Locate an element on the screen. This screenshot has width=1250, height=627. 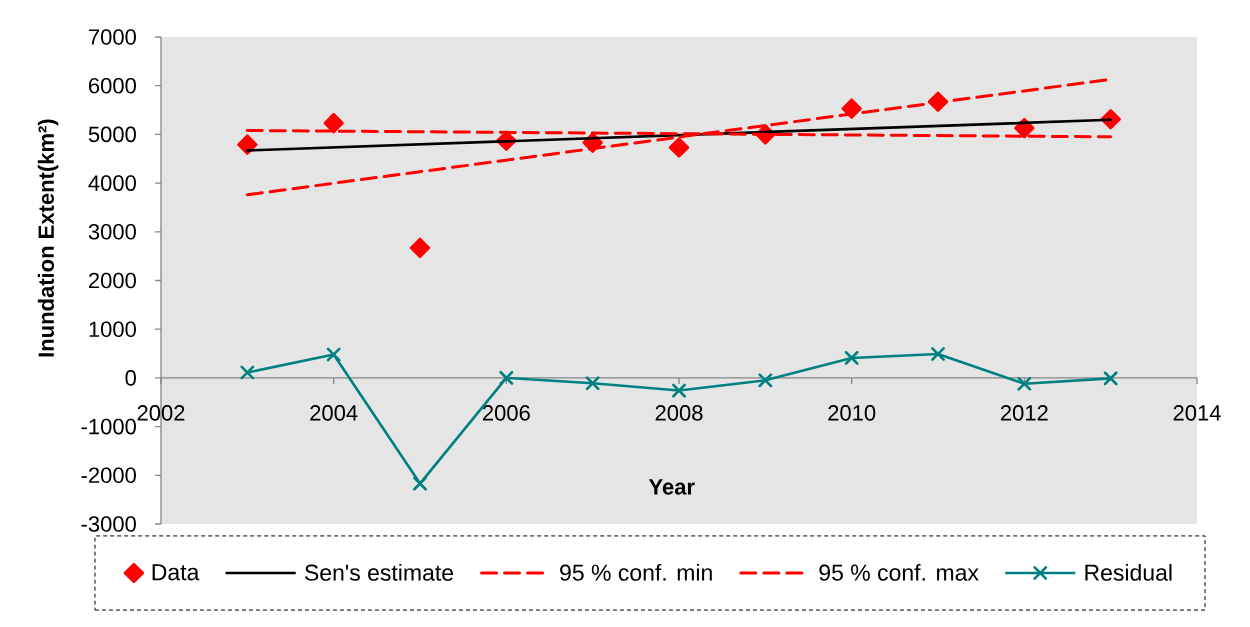
y-tick-label: 3000 is located at coordinates (112, 232).